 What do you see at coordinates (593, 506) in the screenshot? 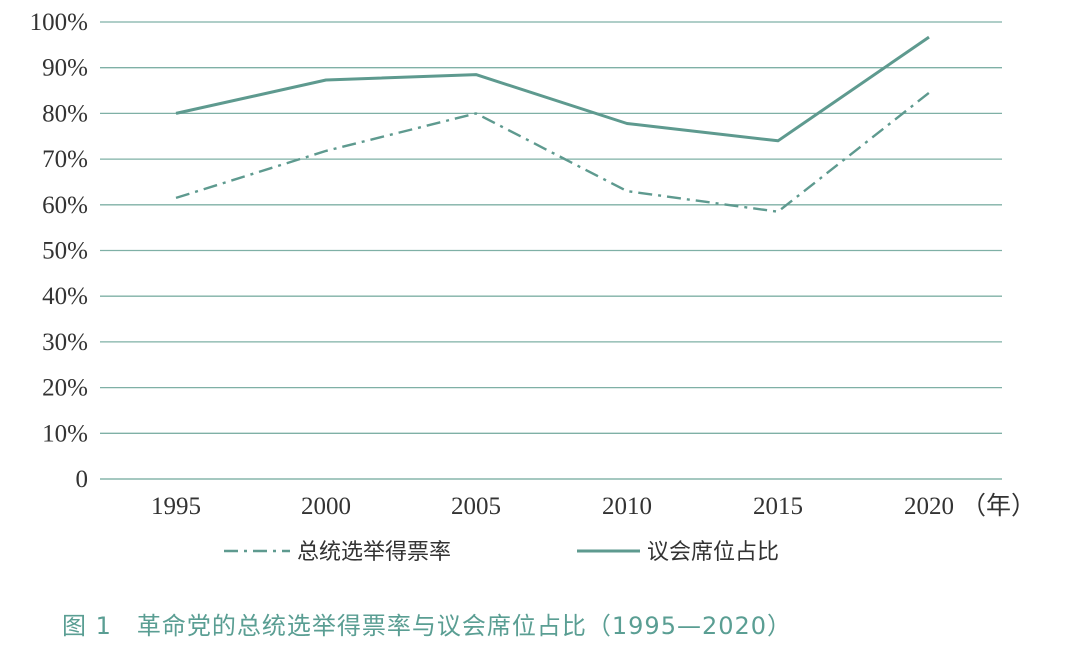
I see `x-axis-ticks: 1995 2000 2005 2010 2015 2020 （年）` at bounding box center [593, 506].